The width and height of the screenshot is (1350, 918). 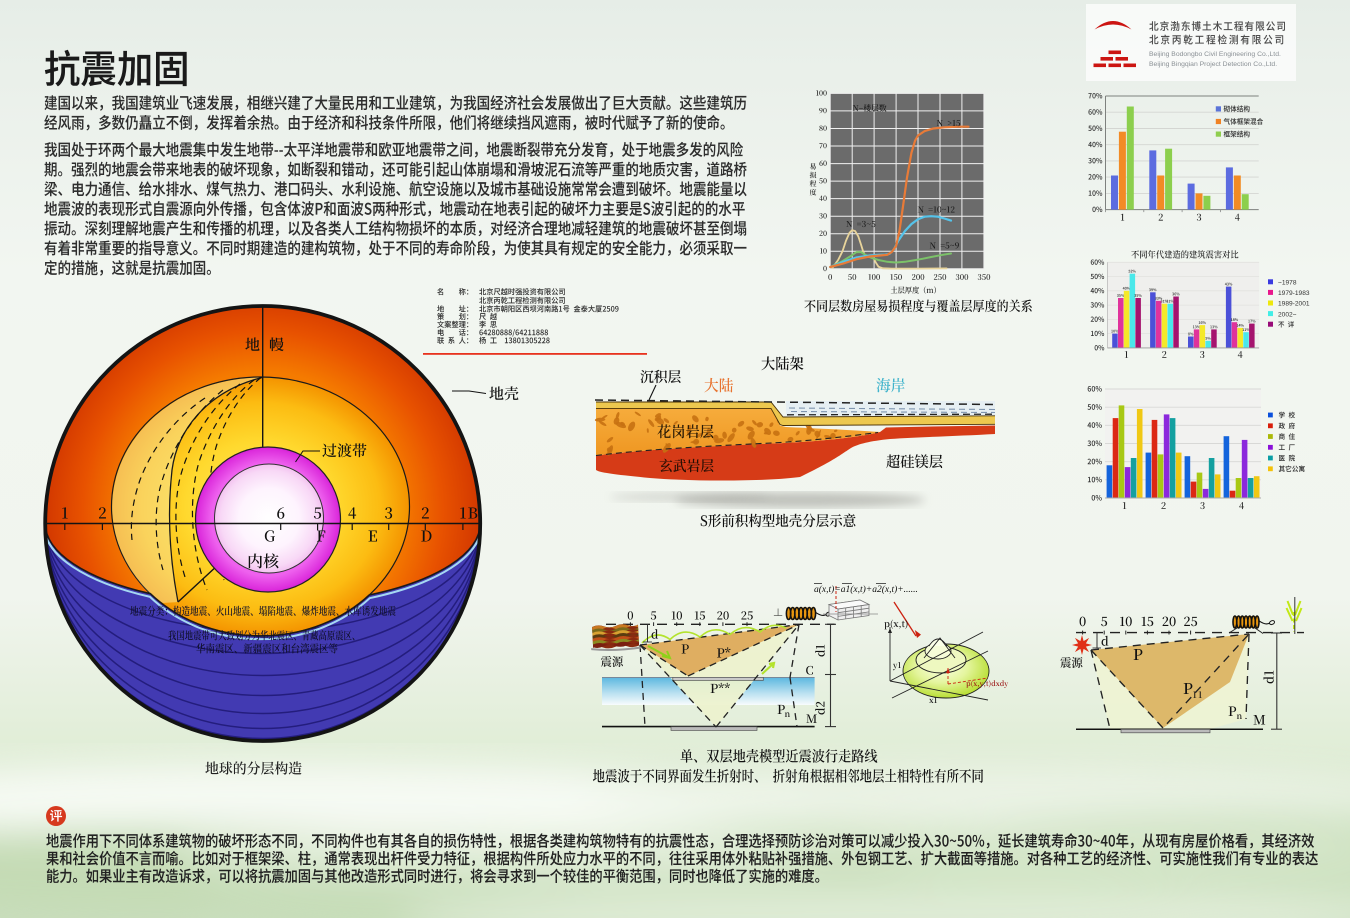 I want to click on svg-text: 1979-1983, so click(x=1294, y=293).